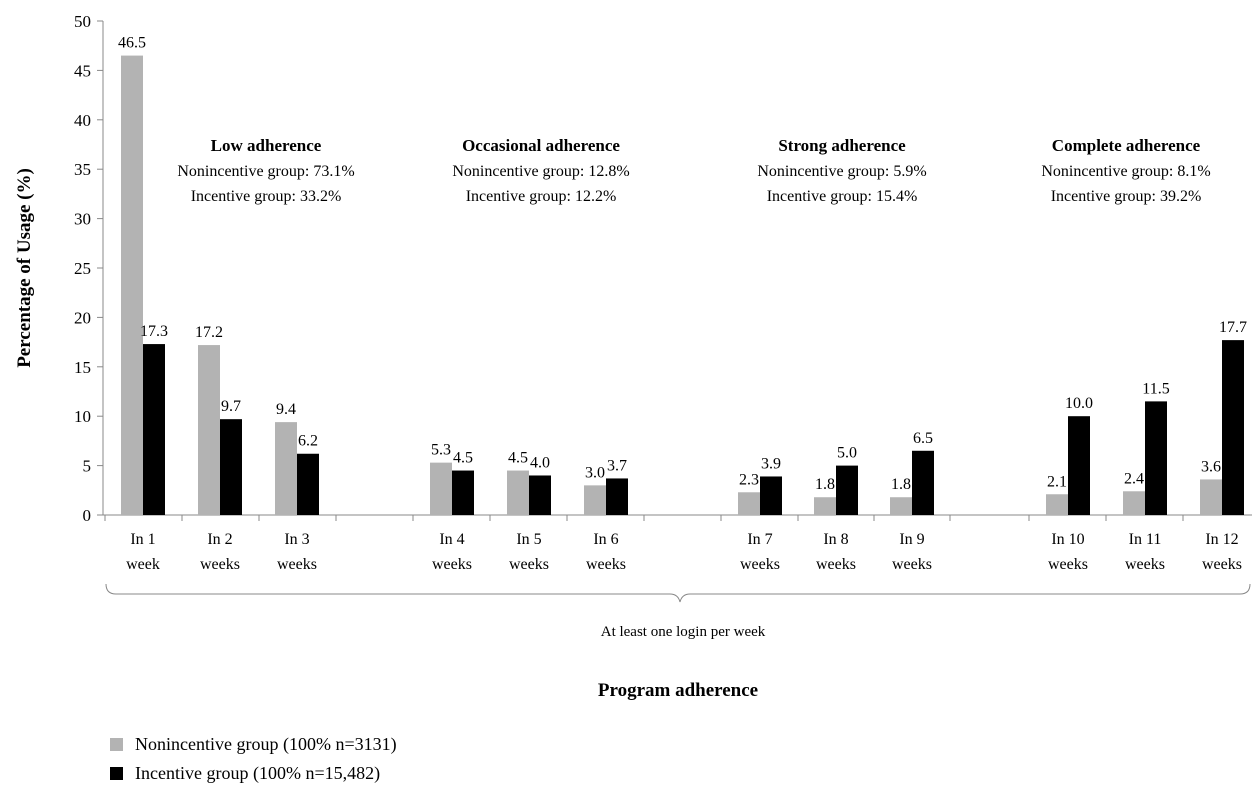  Describe the element at coordinates (142, 539) in the screenshot. I see `x-category-label: In 1` at that location.